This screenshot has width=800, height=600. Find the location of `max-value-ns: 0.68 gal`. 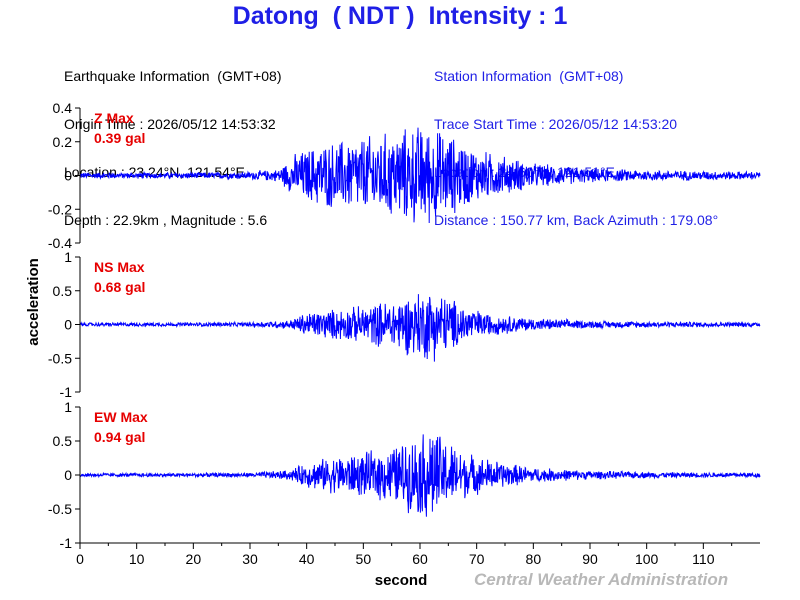

max-value-ns: 0.68 gal is located at coordinates (119, 287).